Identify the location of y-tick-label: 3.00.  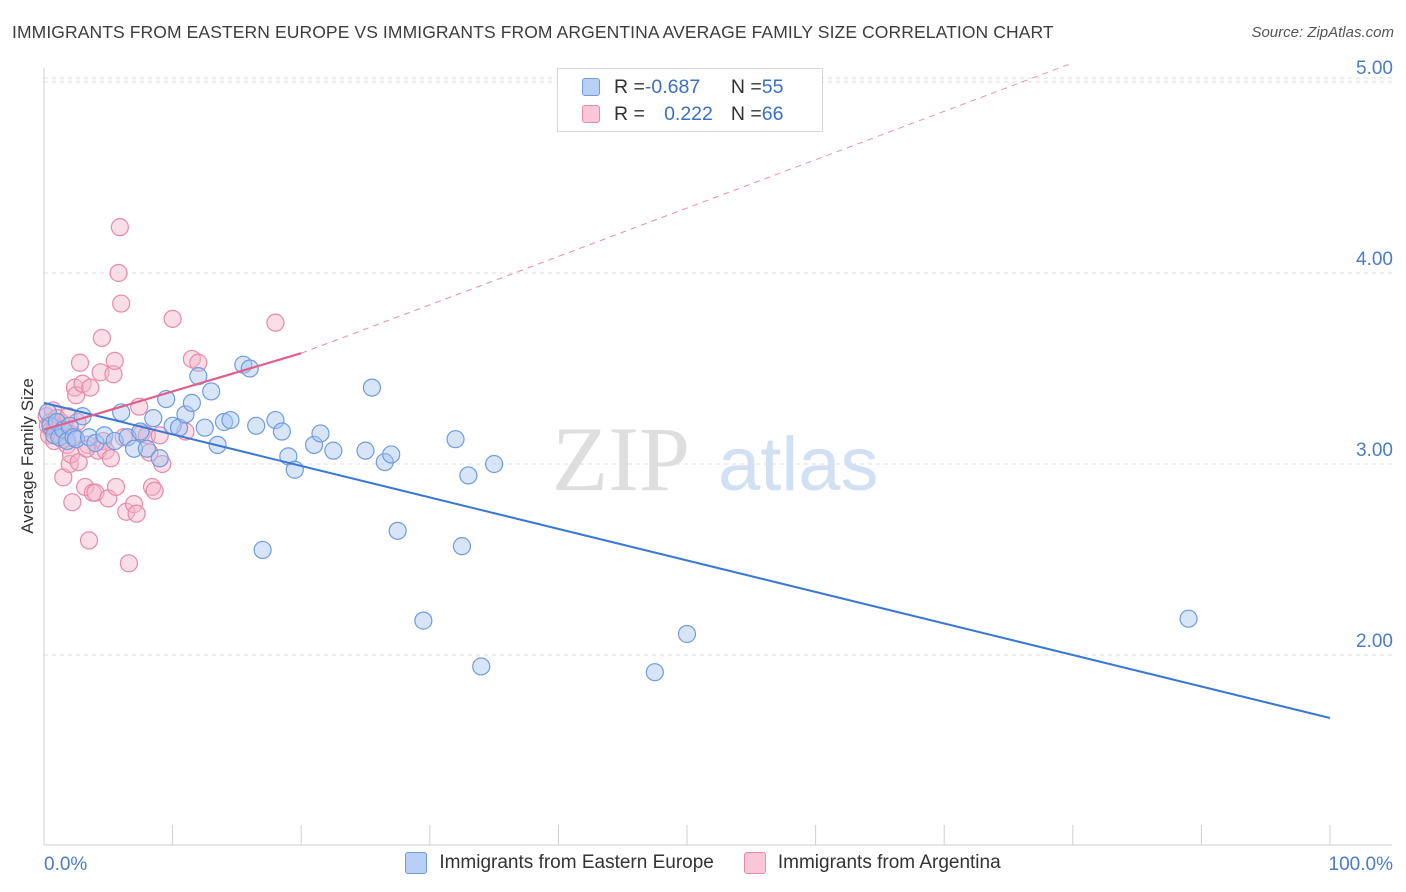
(1374, 450).